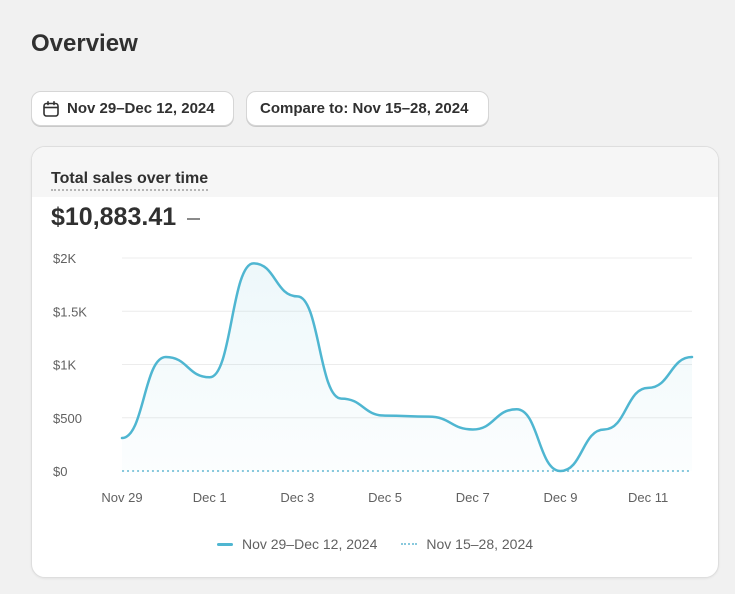 Image resolution: width=735 pixels, height=594 pixels. I want to click on total-row: $10,883.41, so click(126, 217).